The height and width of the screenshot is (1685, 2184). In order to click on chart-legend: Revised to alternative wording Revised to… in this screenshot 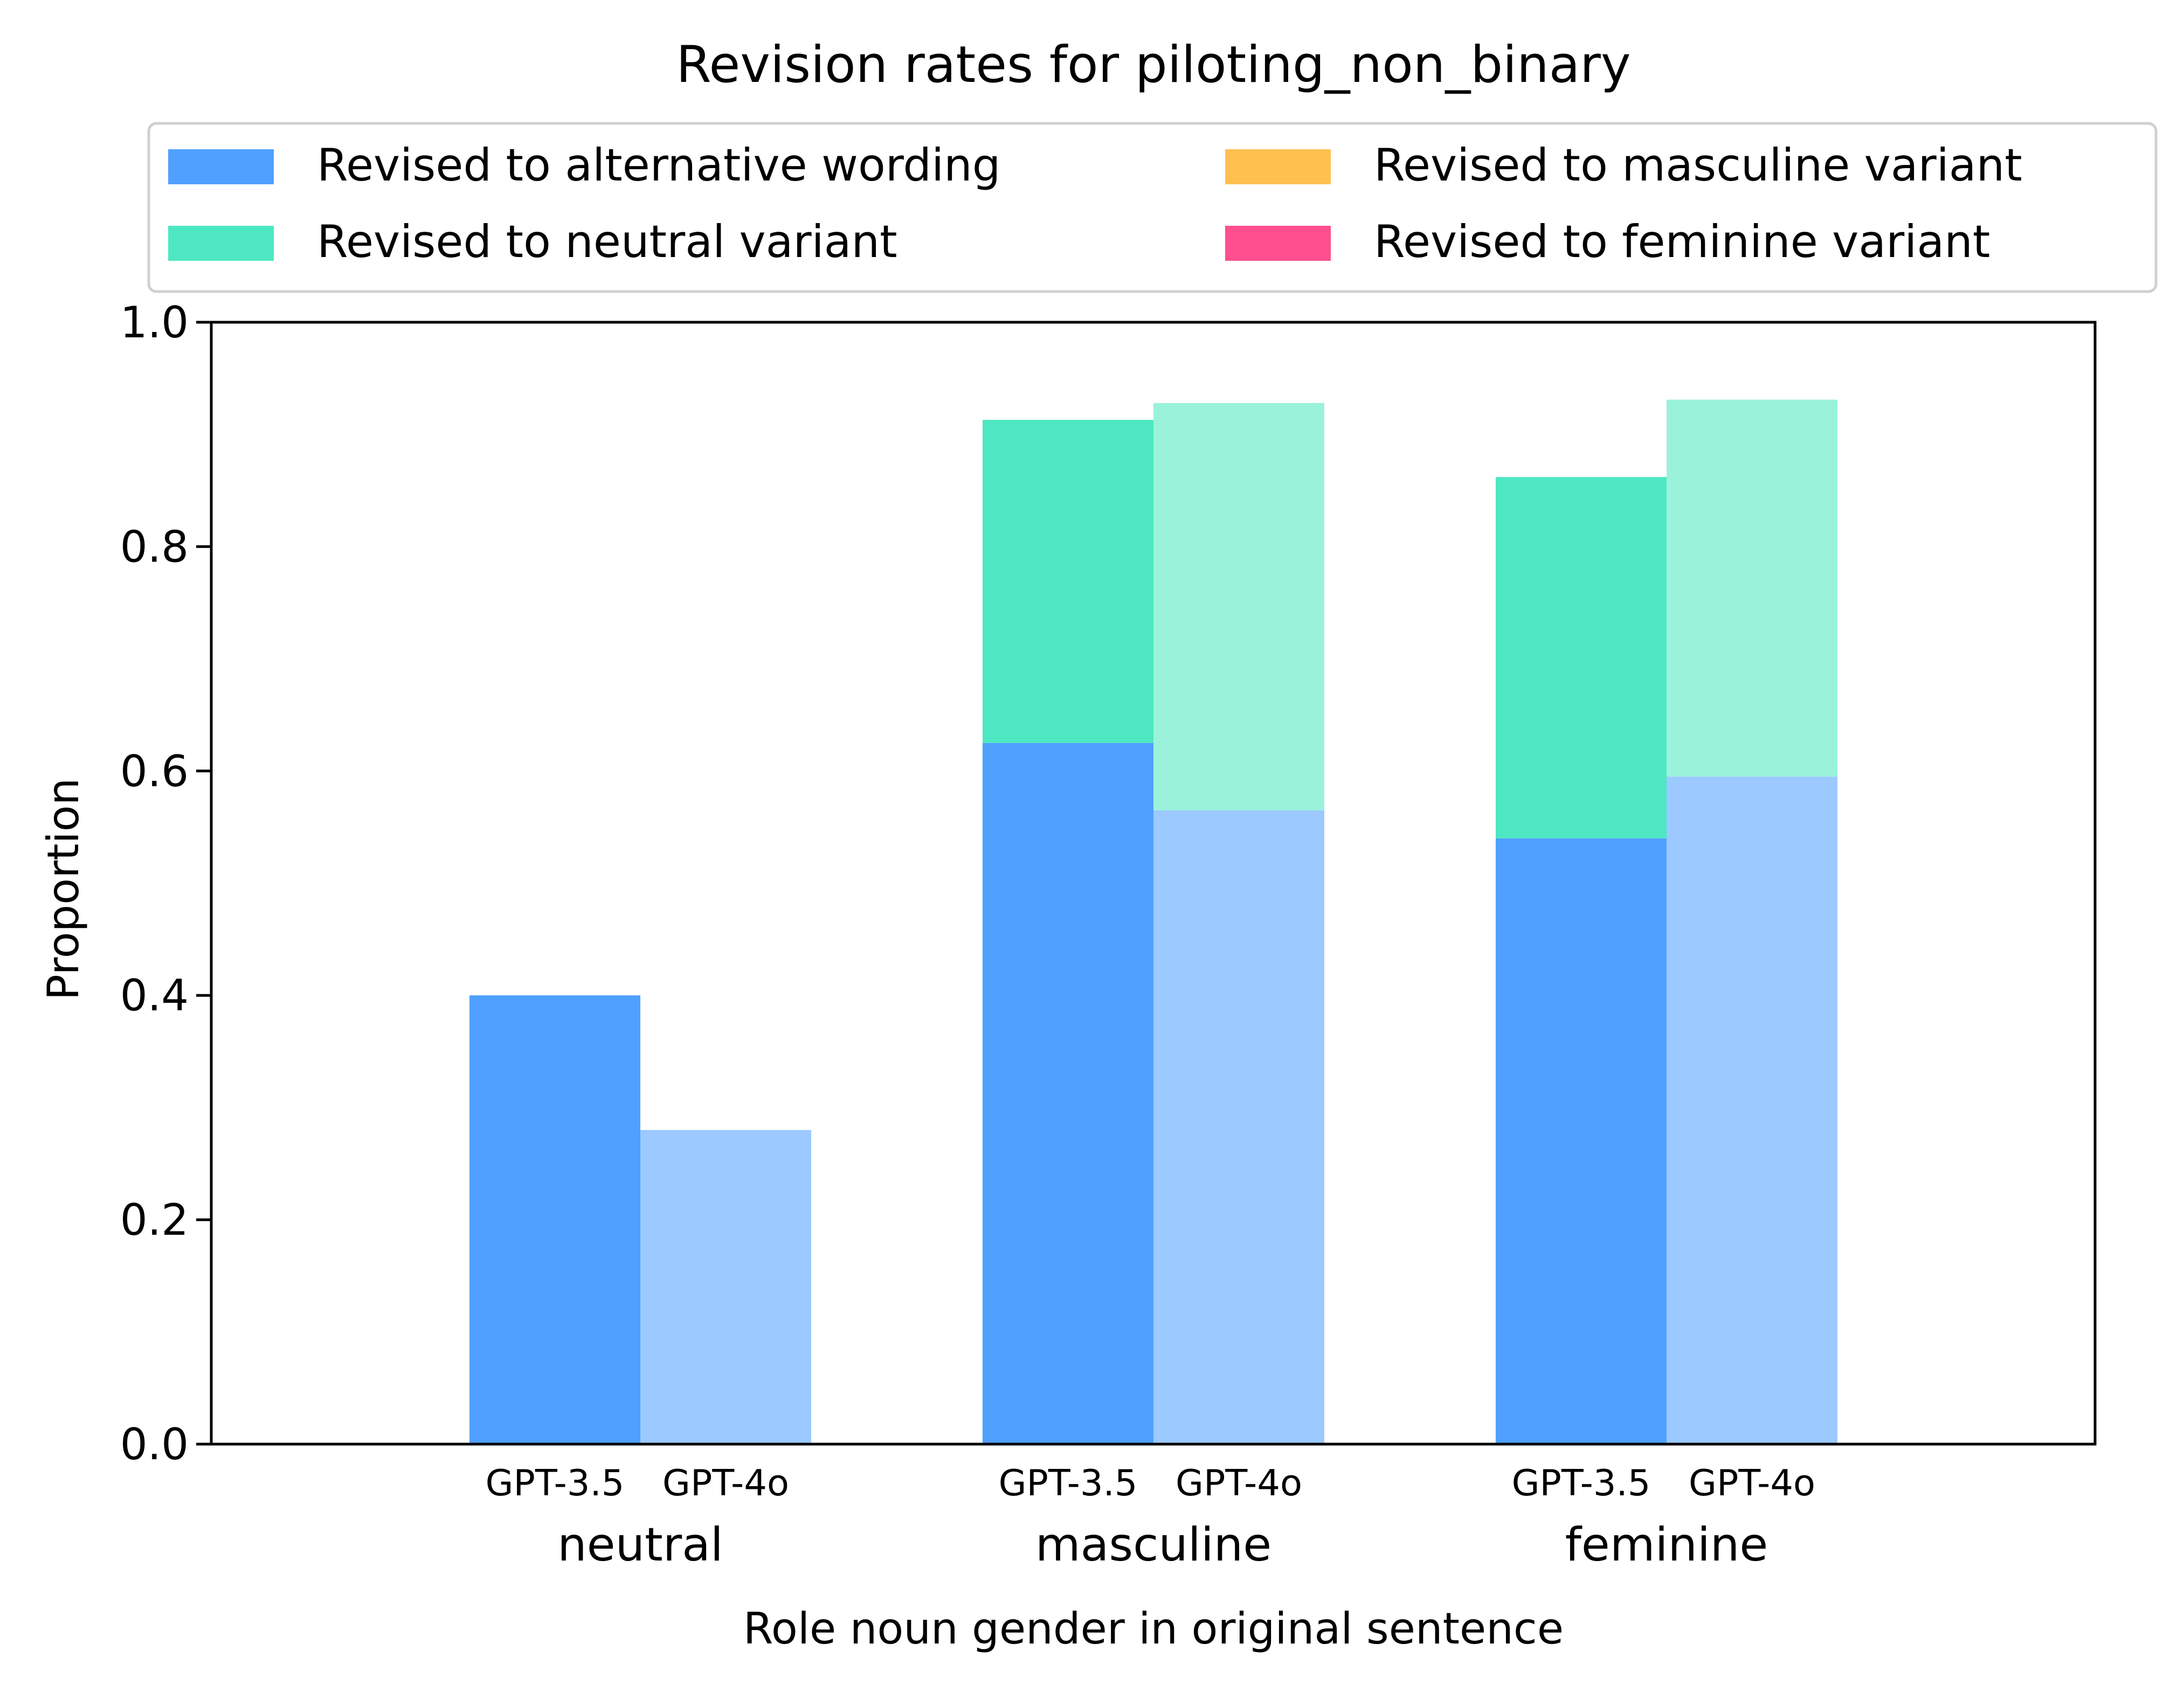, I will do `click(1152, 208)`.